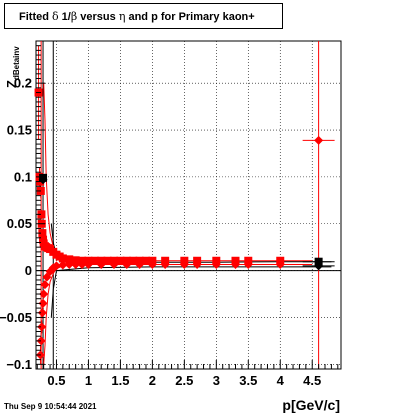  What do you see at coordinates (120, 380) in the screenshot?
I see `x-tick-label: 1.5` at bounding box center [120, 380].